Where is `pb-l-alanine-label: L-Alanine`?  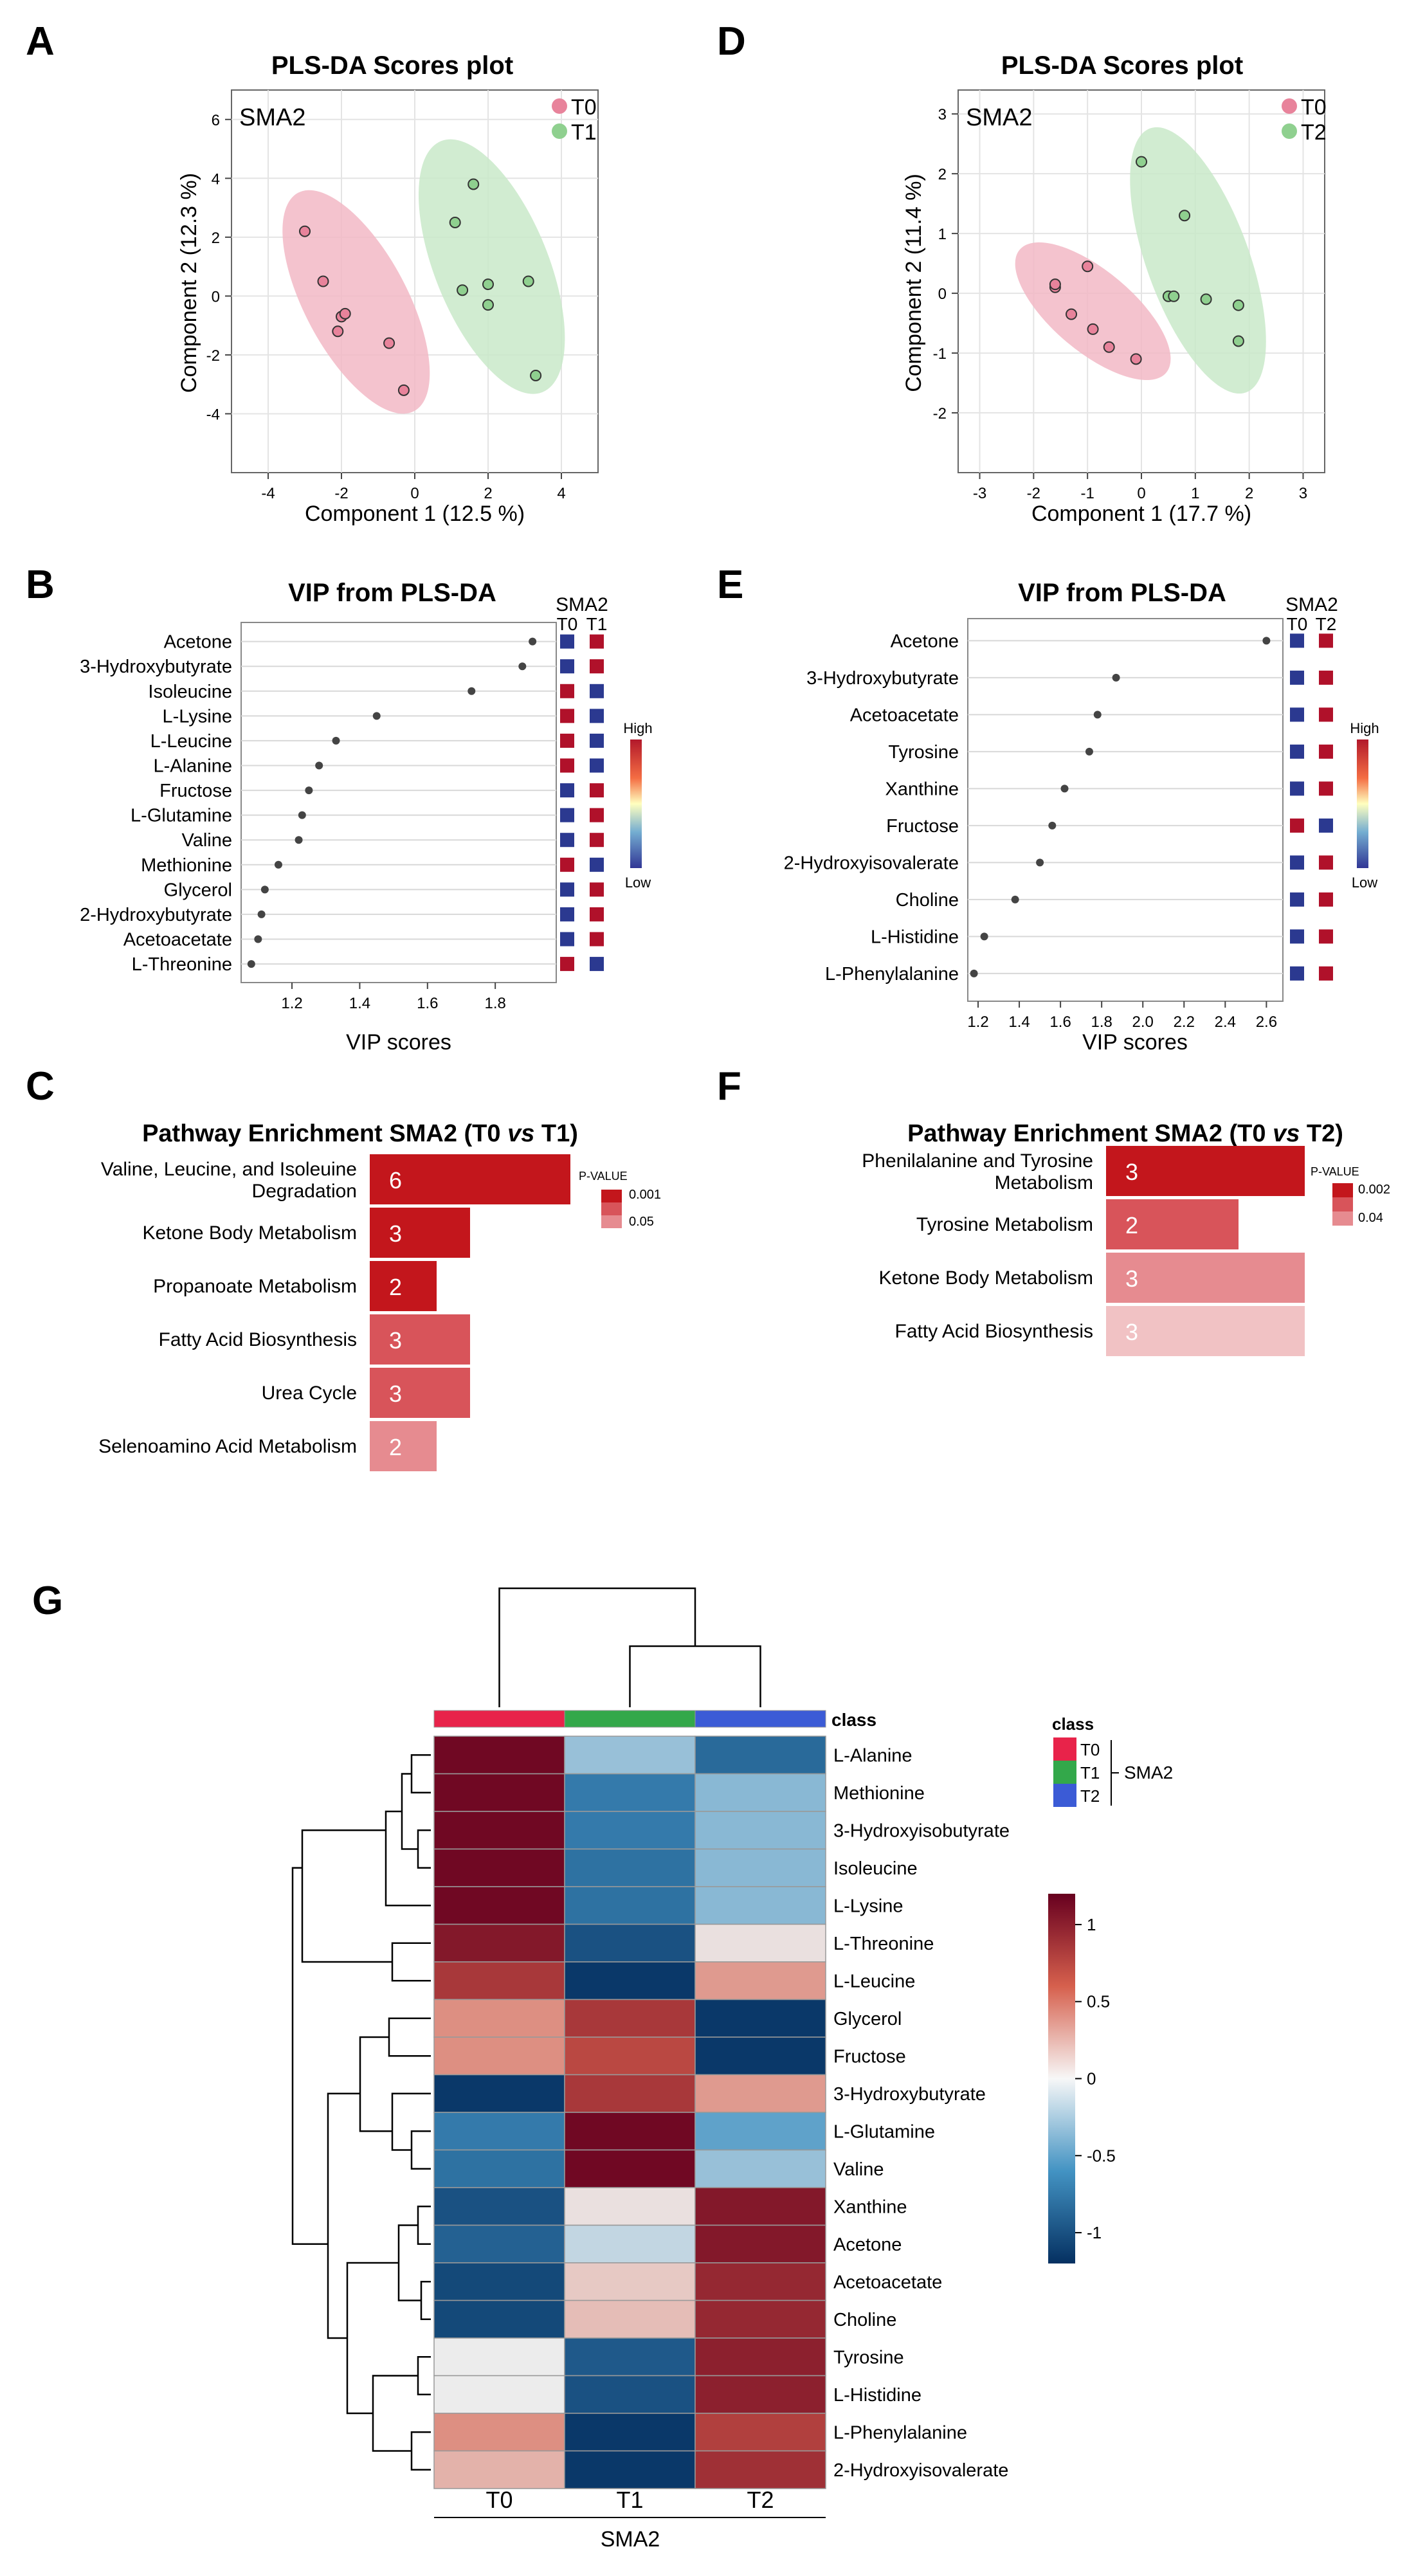
pb-l-alanine-label: L-Alanine is located at coordinates (192, 766).